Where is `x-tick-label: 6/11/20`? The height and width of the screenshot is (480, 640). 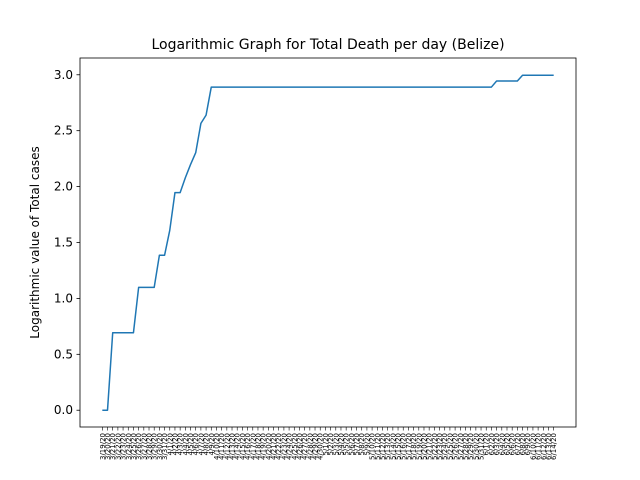 x-tick-label: 6/11/20 is located at coordinates (539, 446).